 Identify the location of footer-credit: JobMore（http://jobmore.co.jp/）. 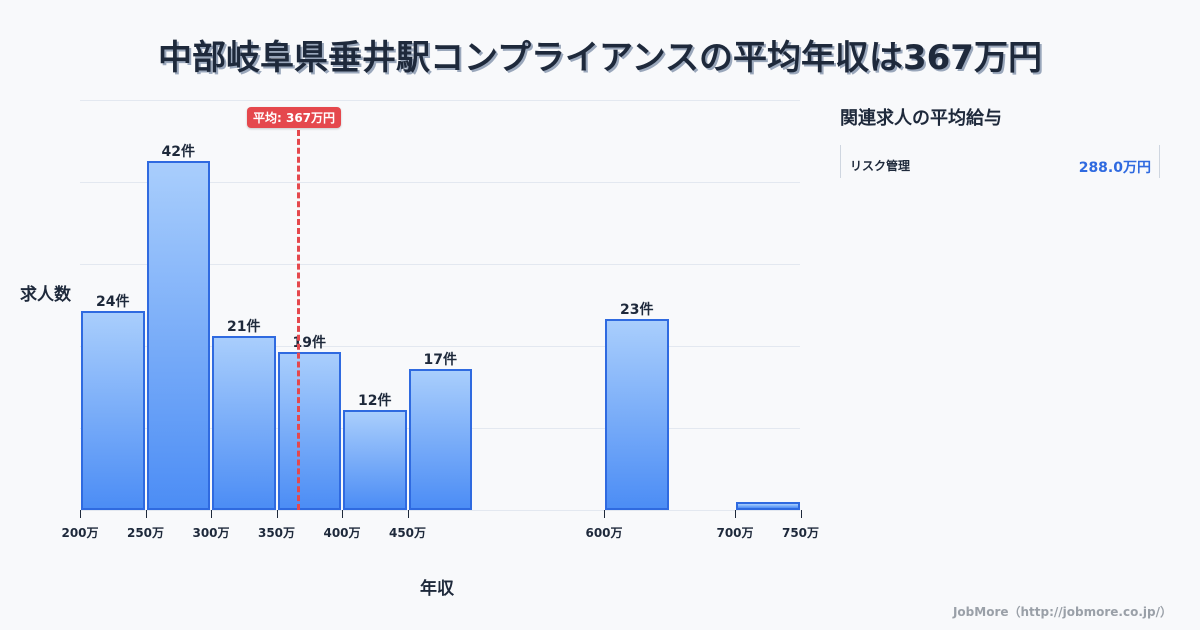
(1062, 612).